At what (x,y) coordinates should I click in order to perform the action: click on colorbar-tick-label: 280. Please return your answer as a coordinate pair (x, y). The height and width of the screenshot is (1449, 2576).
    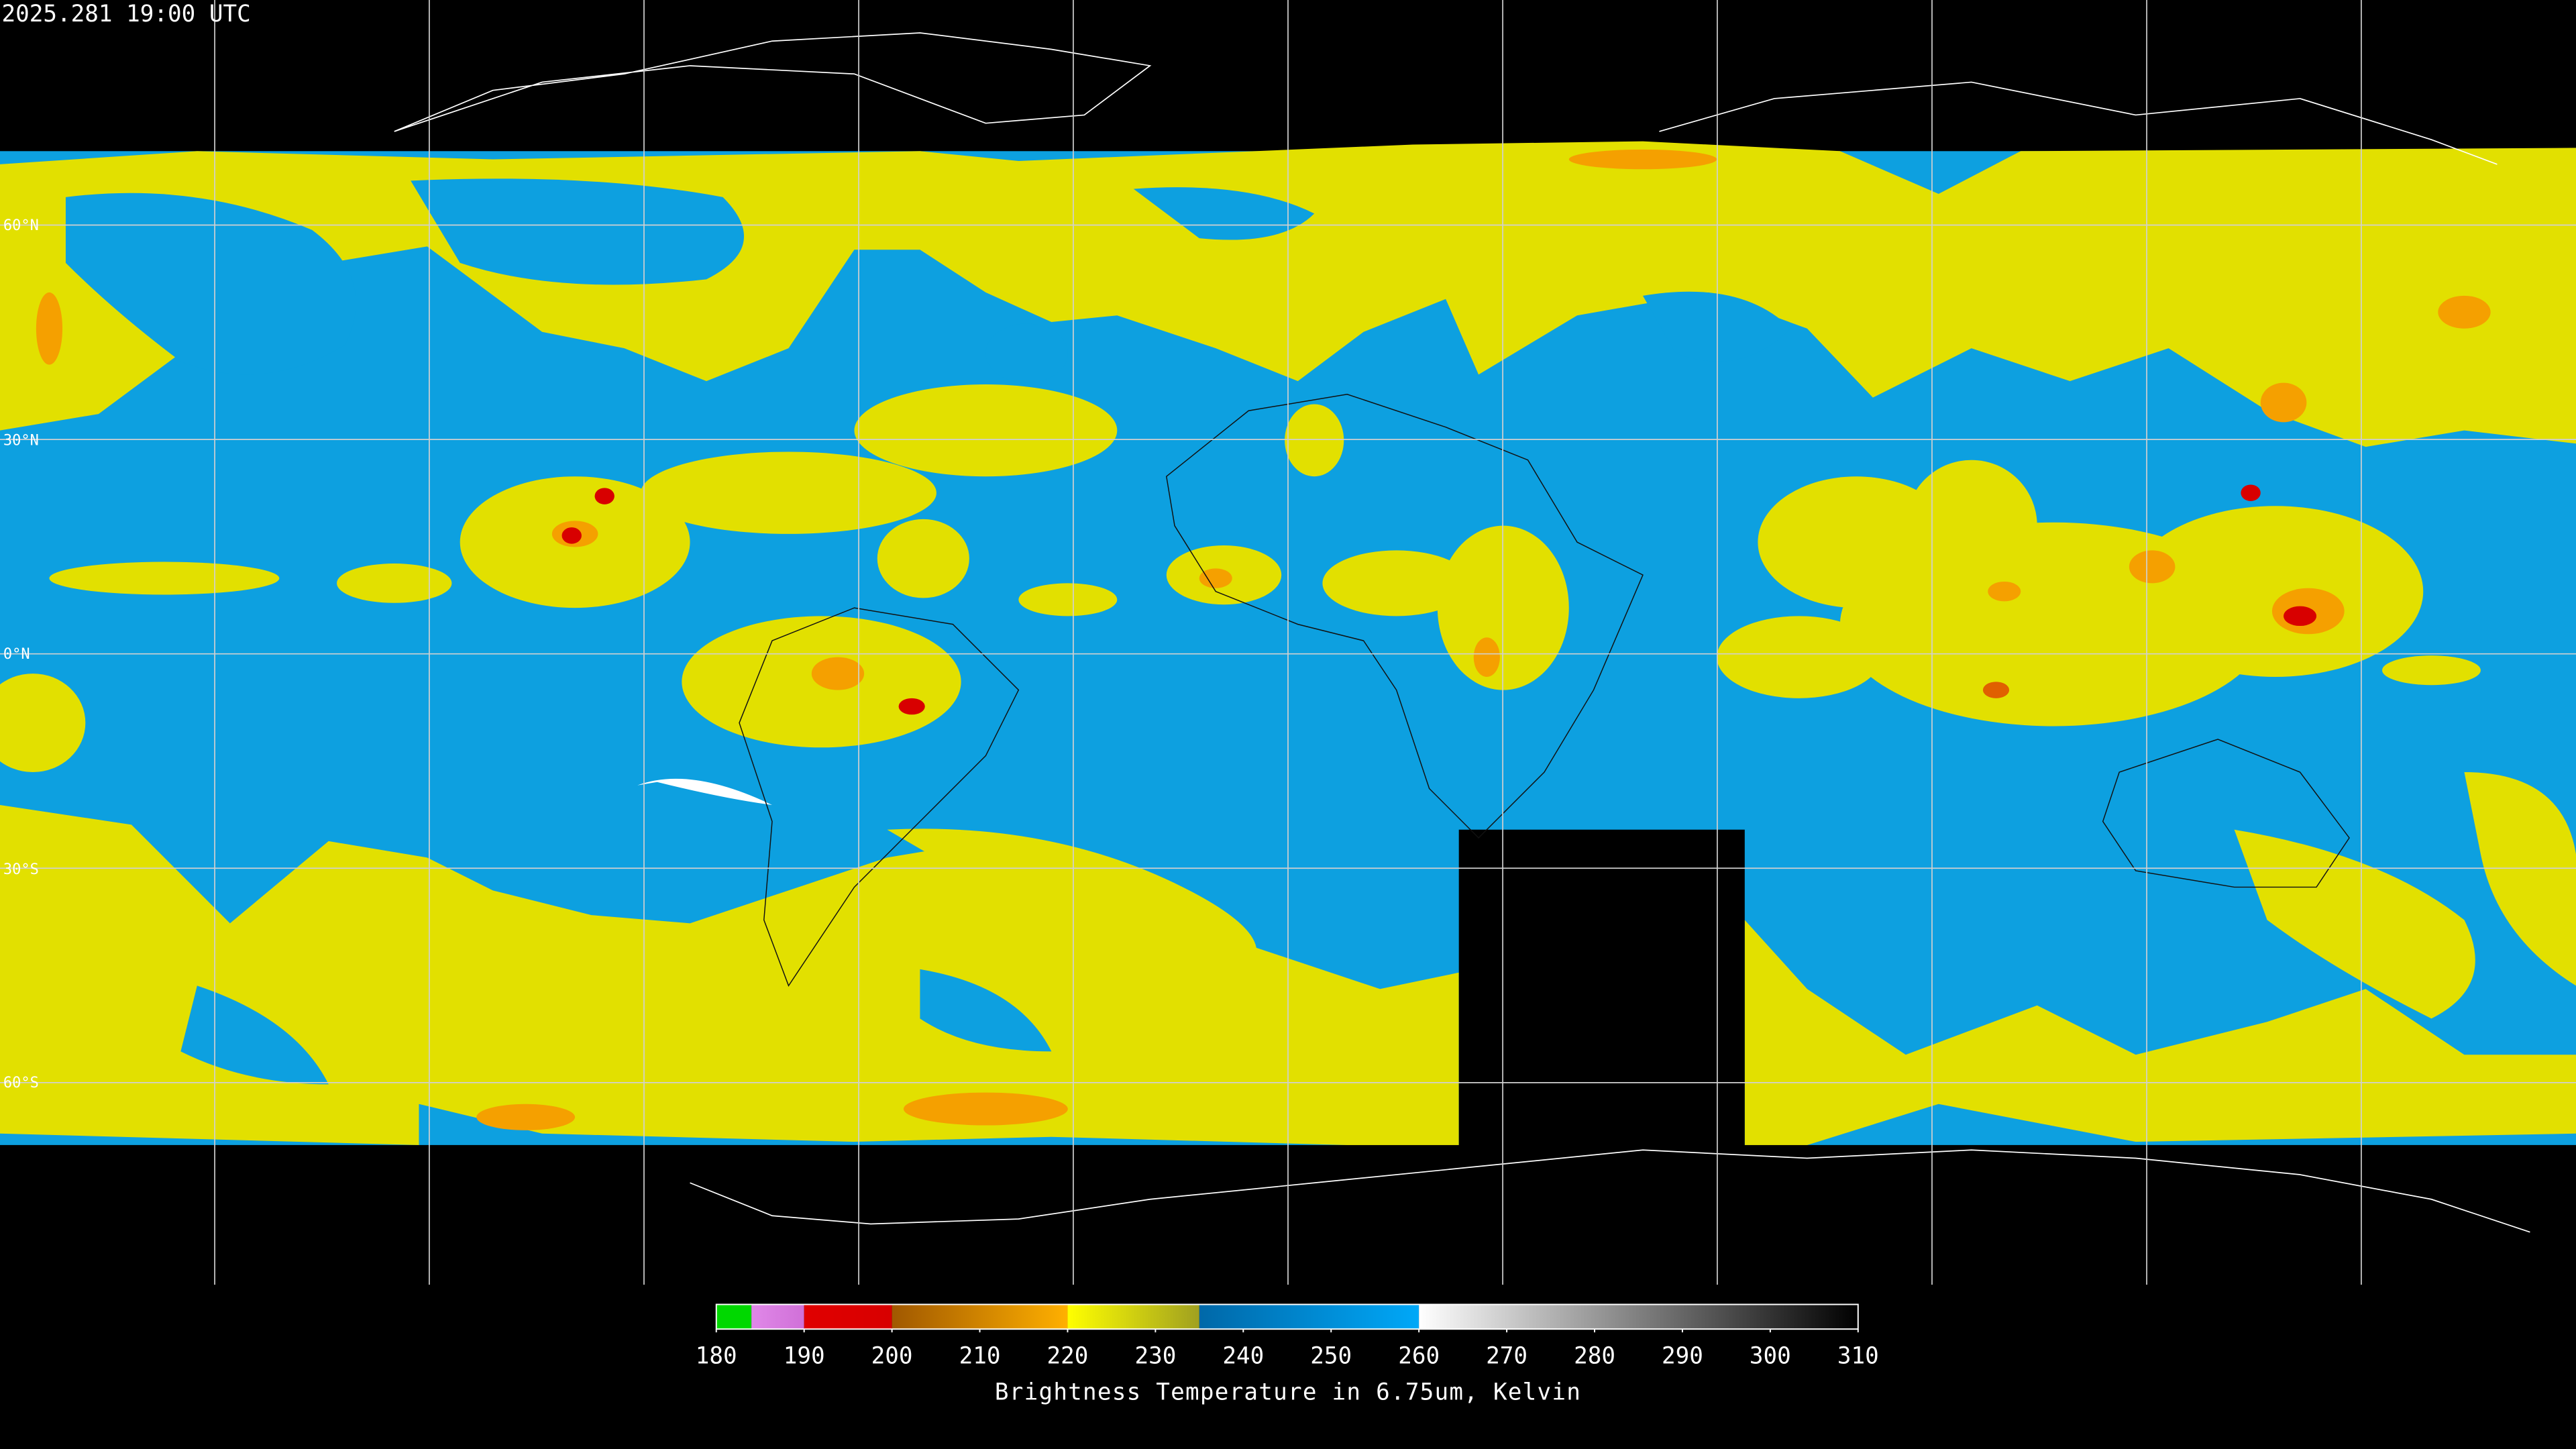
    Looking at the image, I should click on (1594, 1356).